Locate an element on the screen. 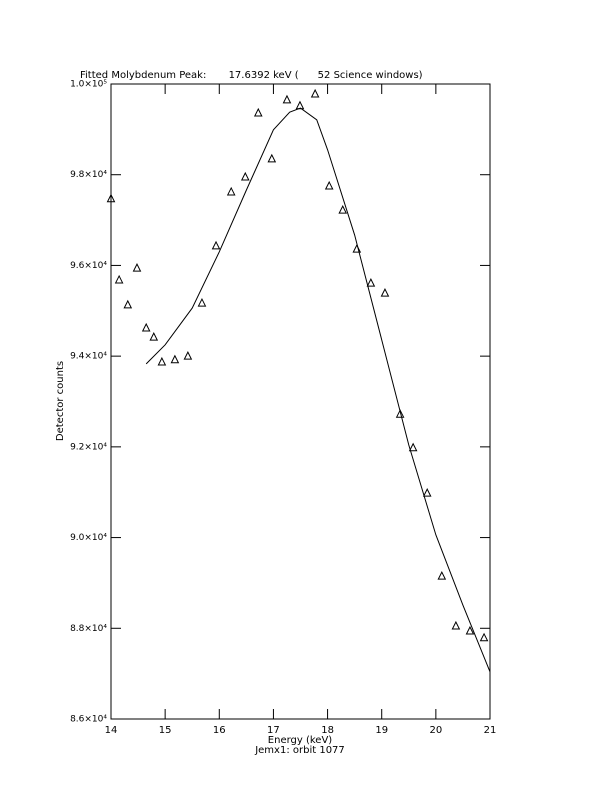 The image size is (612, 792). x-tick-label: 16 is located at coordinates (219, 730).